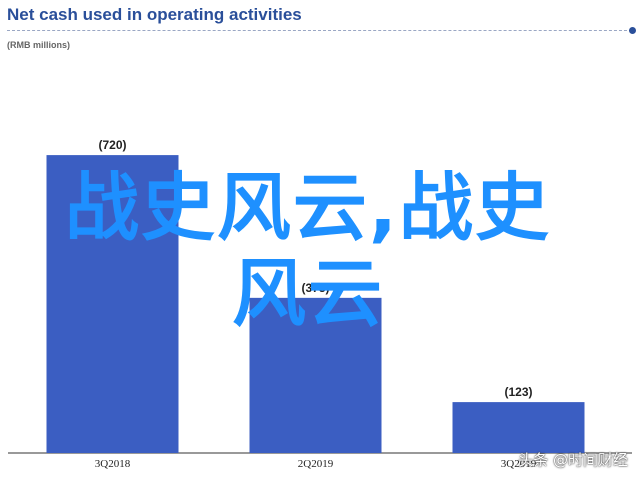 The image size is (640, 480). What do you see at coordinates (315, 288) in the screenshot?
I see `data-label-2Q2019: (375)` at bounding box center [315, 288].